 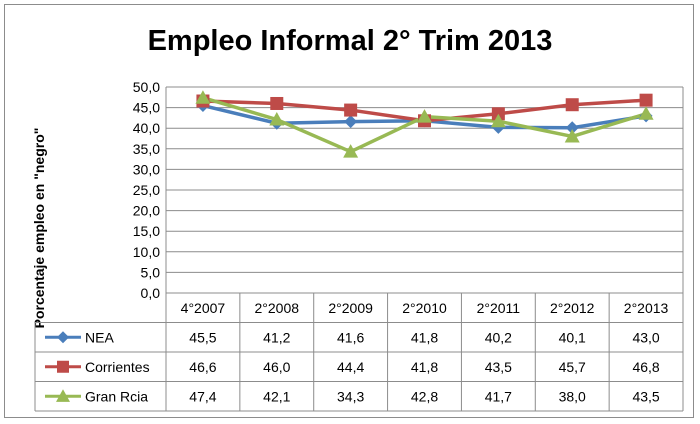 I want to click on x-category-label: 2°2009, so click(x=350, y=308).